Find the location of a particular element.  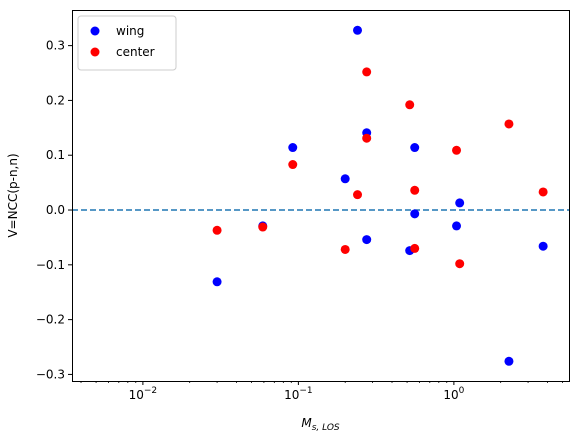

y-tick-label: 0.3 is located at coordinates (55, 46).